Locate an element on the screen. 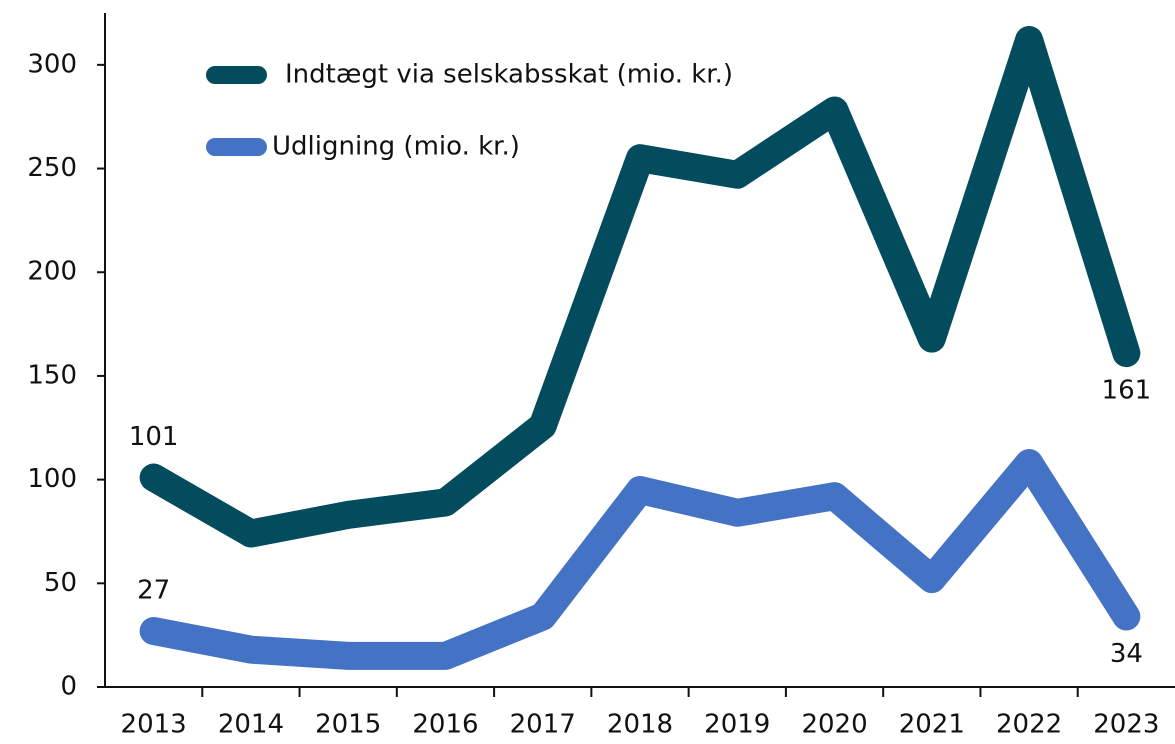 This screenshot has height=744, width=1175. x-tick-label: 2017 is located at coordinates (543, 725).